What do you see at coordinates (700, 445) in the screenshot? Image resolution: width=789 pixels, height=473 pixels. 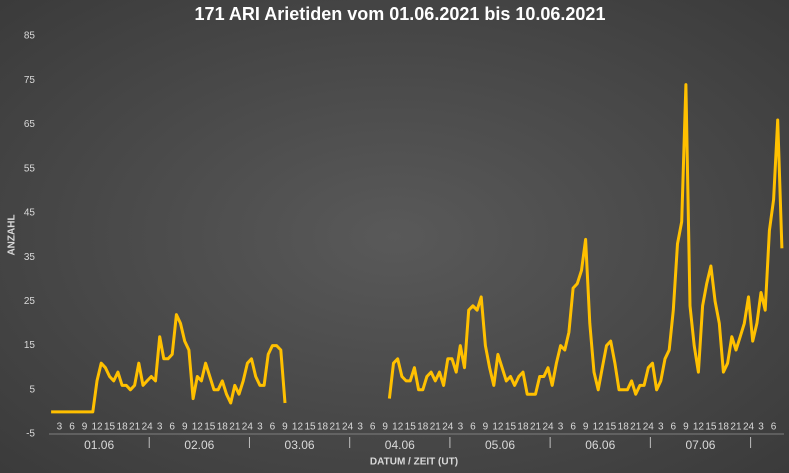 I see `date-label: 07.06` at bounding box center [700, 445].